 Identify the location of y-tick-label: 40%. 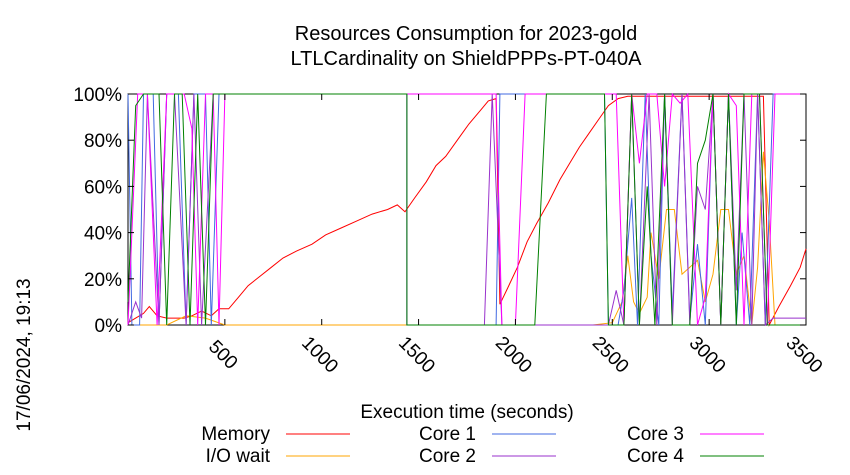
(103, 234).